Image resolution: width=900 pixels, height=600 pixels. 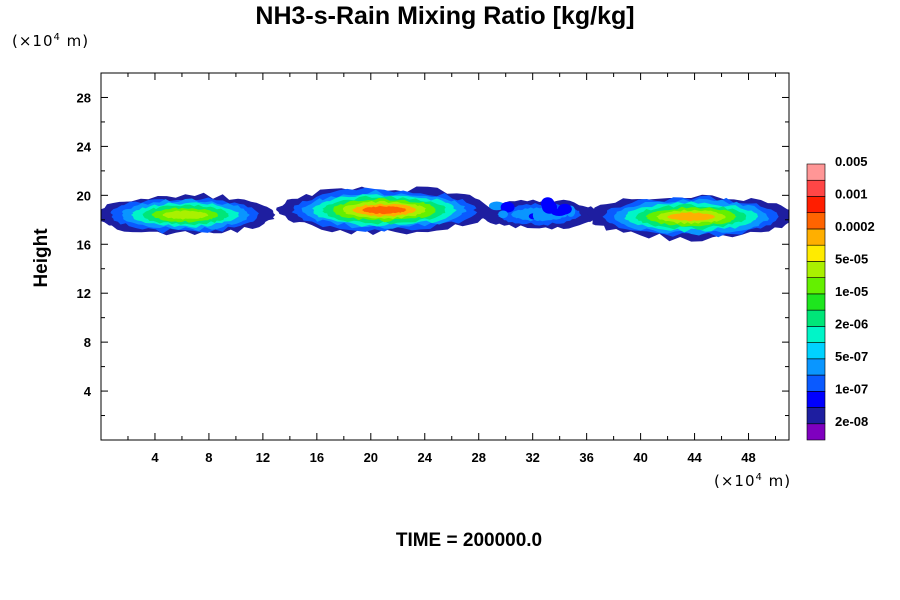 I want to click on colorbar-label: 0.001, so click(x=851, y=193).